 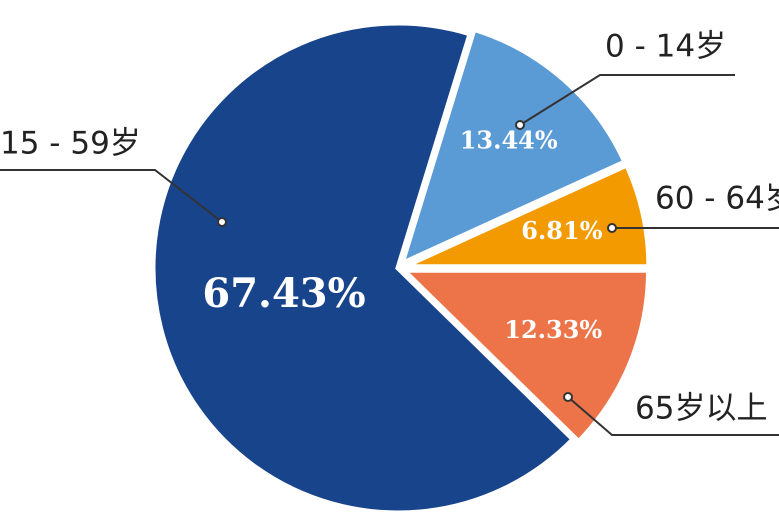 I want to click on category-label: 0 - 14岁, so click(x=665, y=47).